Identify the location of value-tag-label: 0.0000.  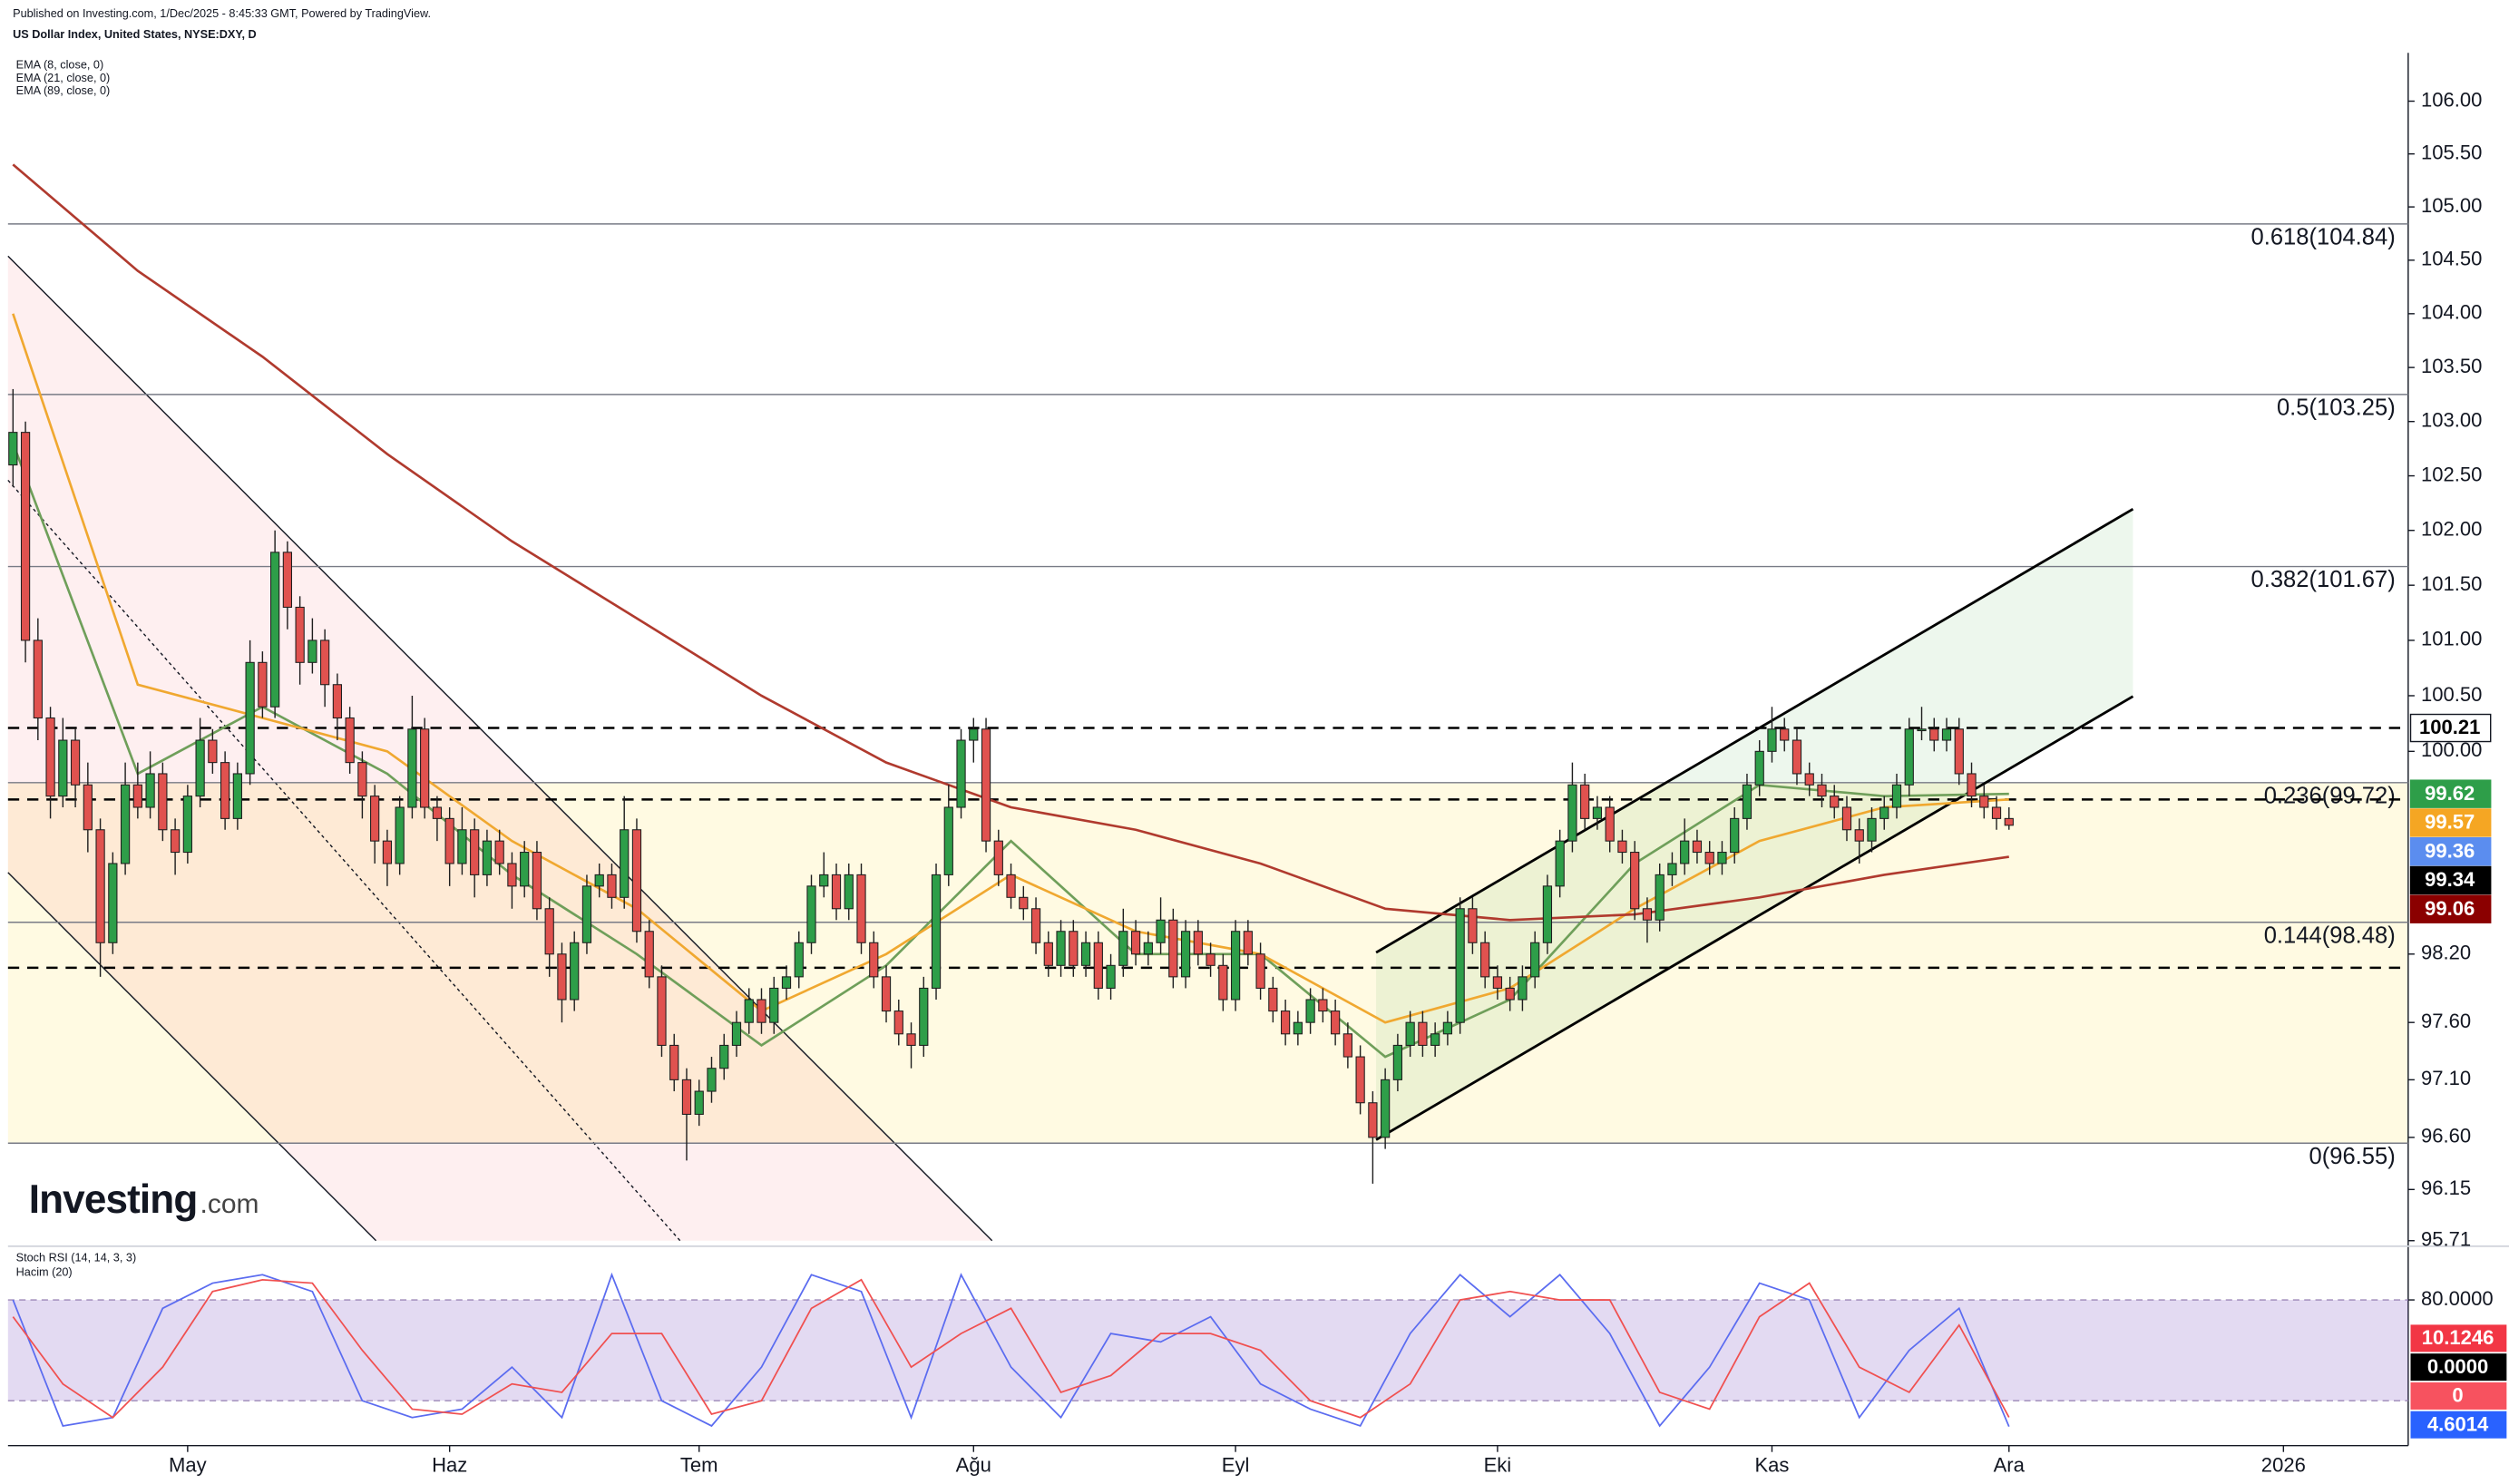
(2457, 1366).